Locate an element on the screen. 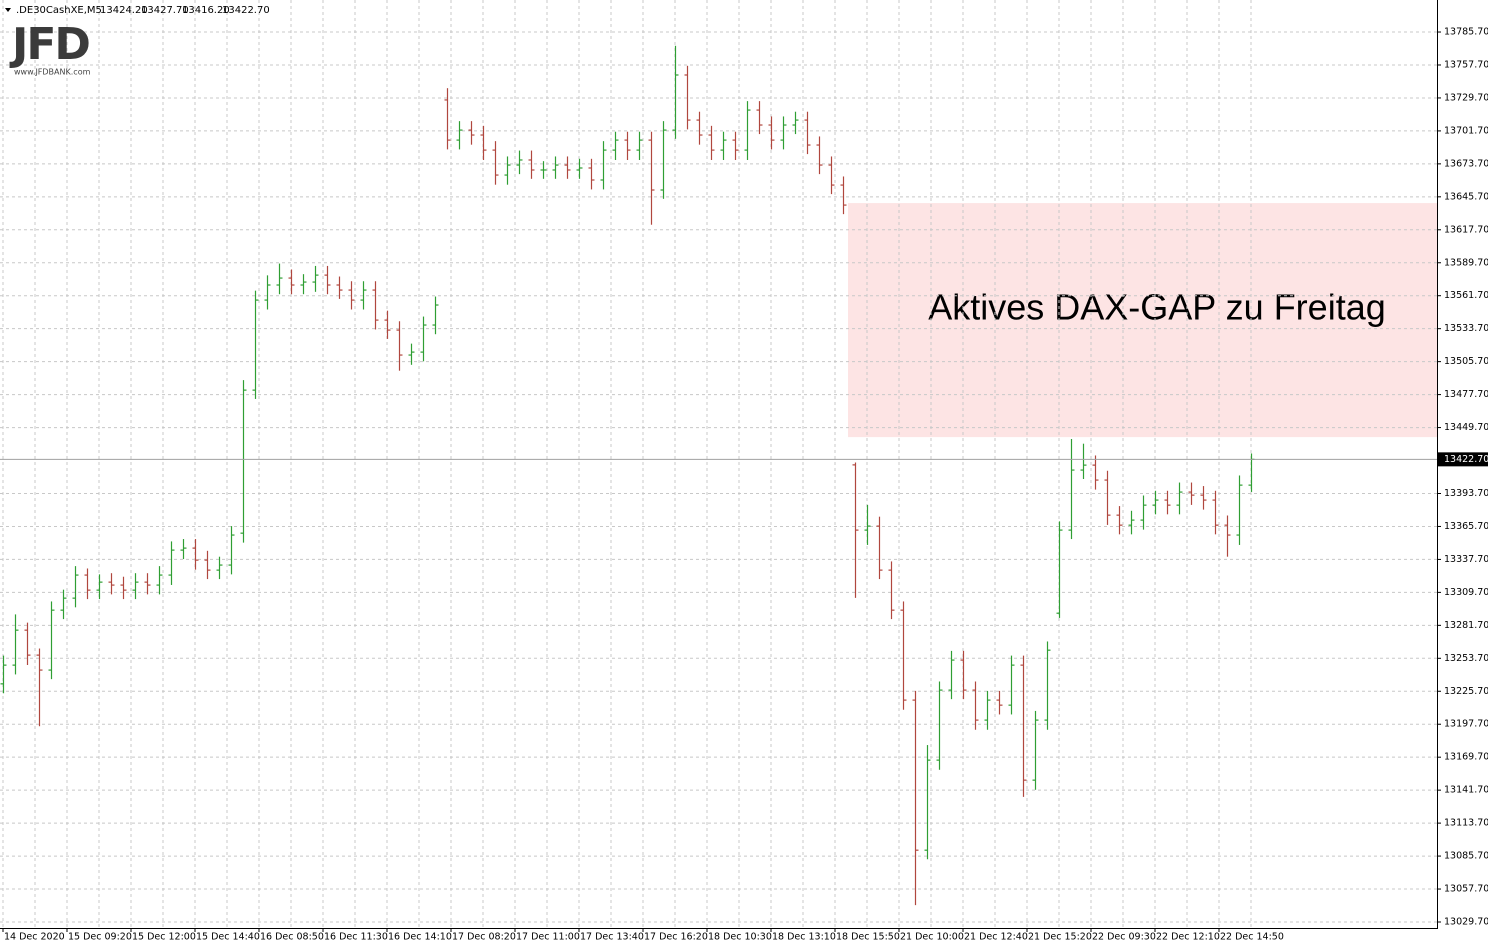 This screenshot has width=1488, height=947. y-tick-label: 13505.70 is located at coordinates (1466, 361).